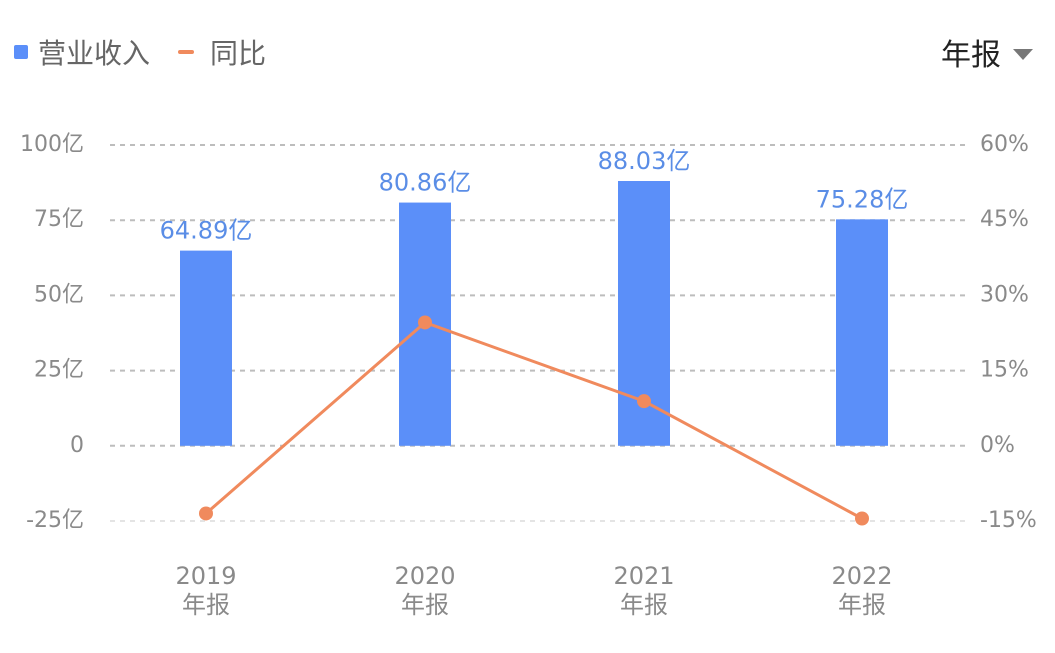  I want to click on legend-item-revenue: 营业收入, so click(82, 52).